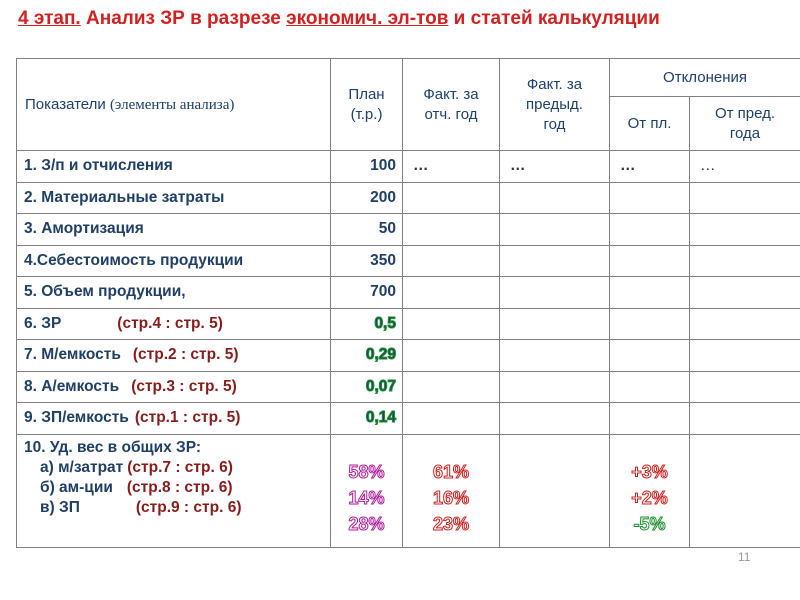 Image resolution: width=800 pixels, height=600 pixels. Describe the element at coordinates (173, 260) in the screenshot. I see `row-label: 4.Себестоимость продукции` at that location.